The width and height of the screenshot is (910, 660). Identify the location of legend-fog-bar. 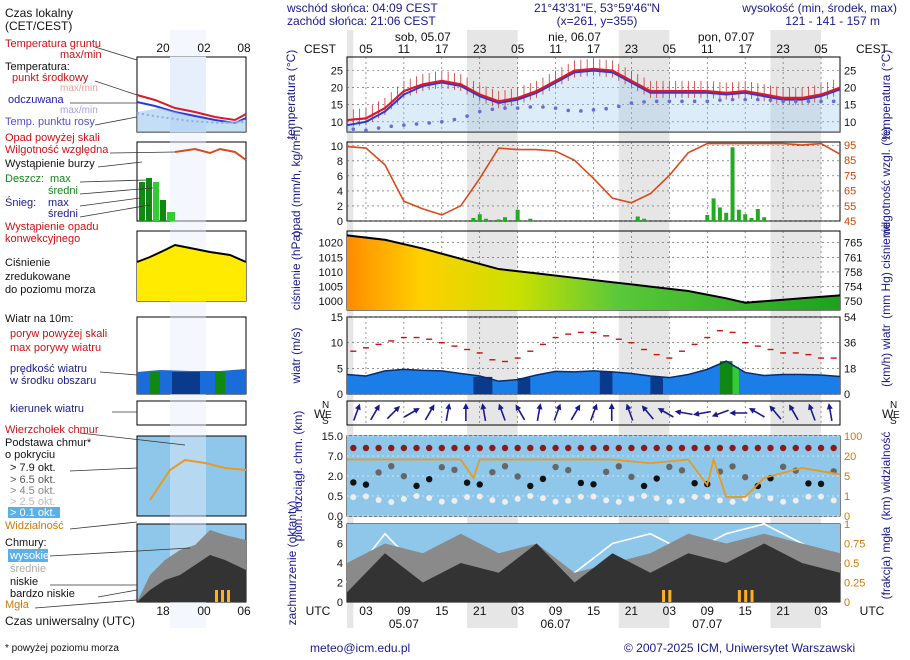
(216, 596).